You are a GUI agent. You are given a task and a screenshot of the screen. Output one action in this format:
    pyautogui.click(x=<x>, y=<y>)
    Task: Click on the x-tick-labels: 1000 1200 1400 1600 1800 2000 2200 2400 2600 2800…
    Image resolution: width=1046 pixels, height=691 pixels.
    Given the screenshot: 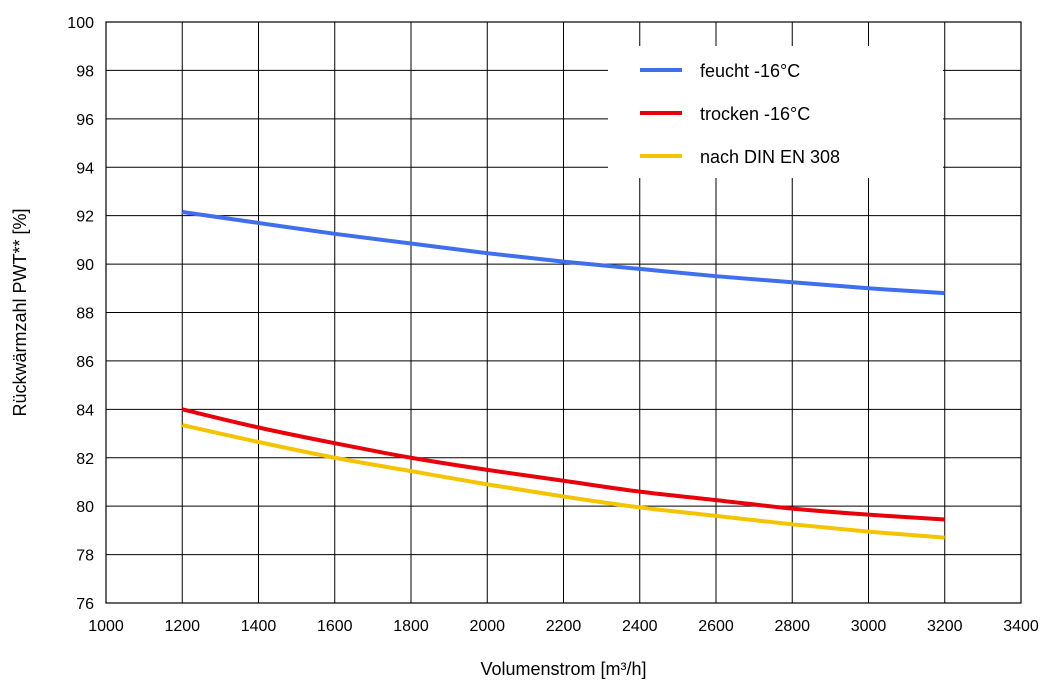 What is the action you would take?
    pyautogui.click(x=563, y=626)
    